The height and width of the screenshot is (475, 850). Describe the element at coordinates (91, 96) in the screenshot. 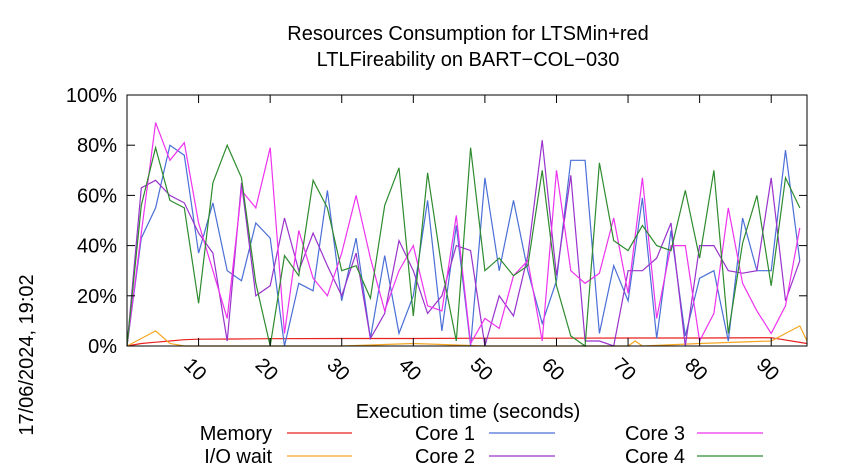

I see `y-tick-label: 100%` at that location.